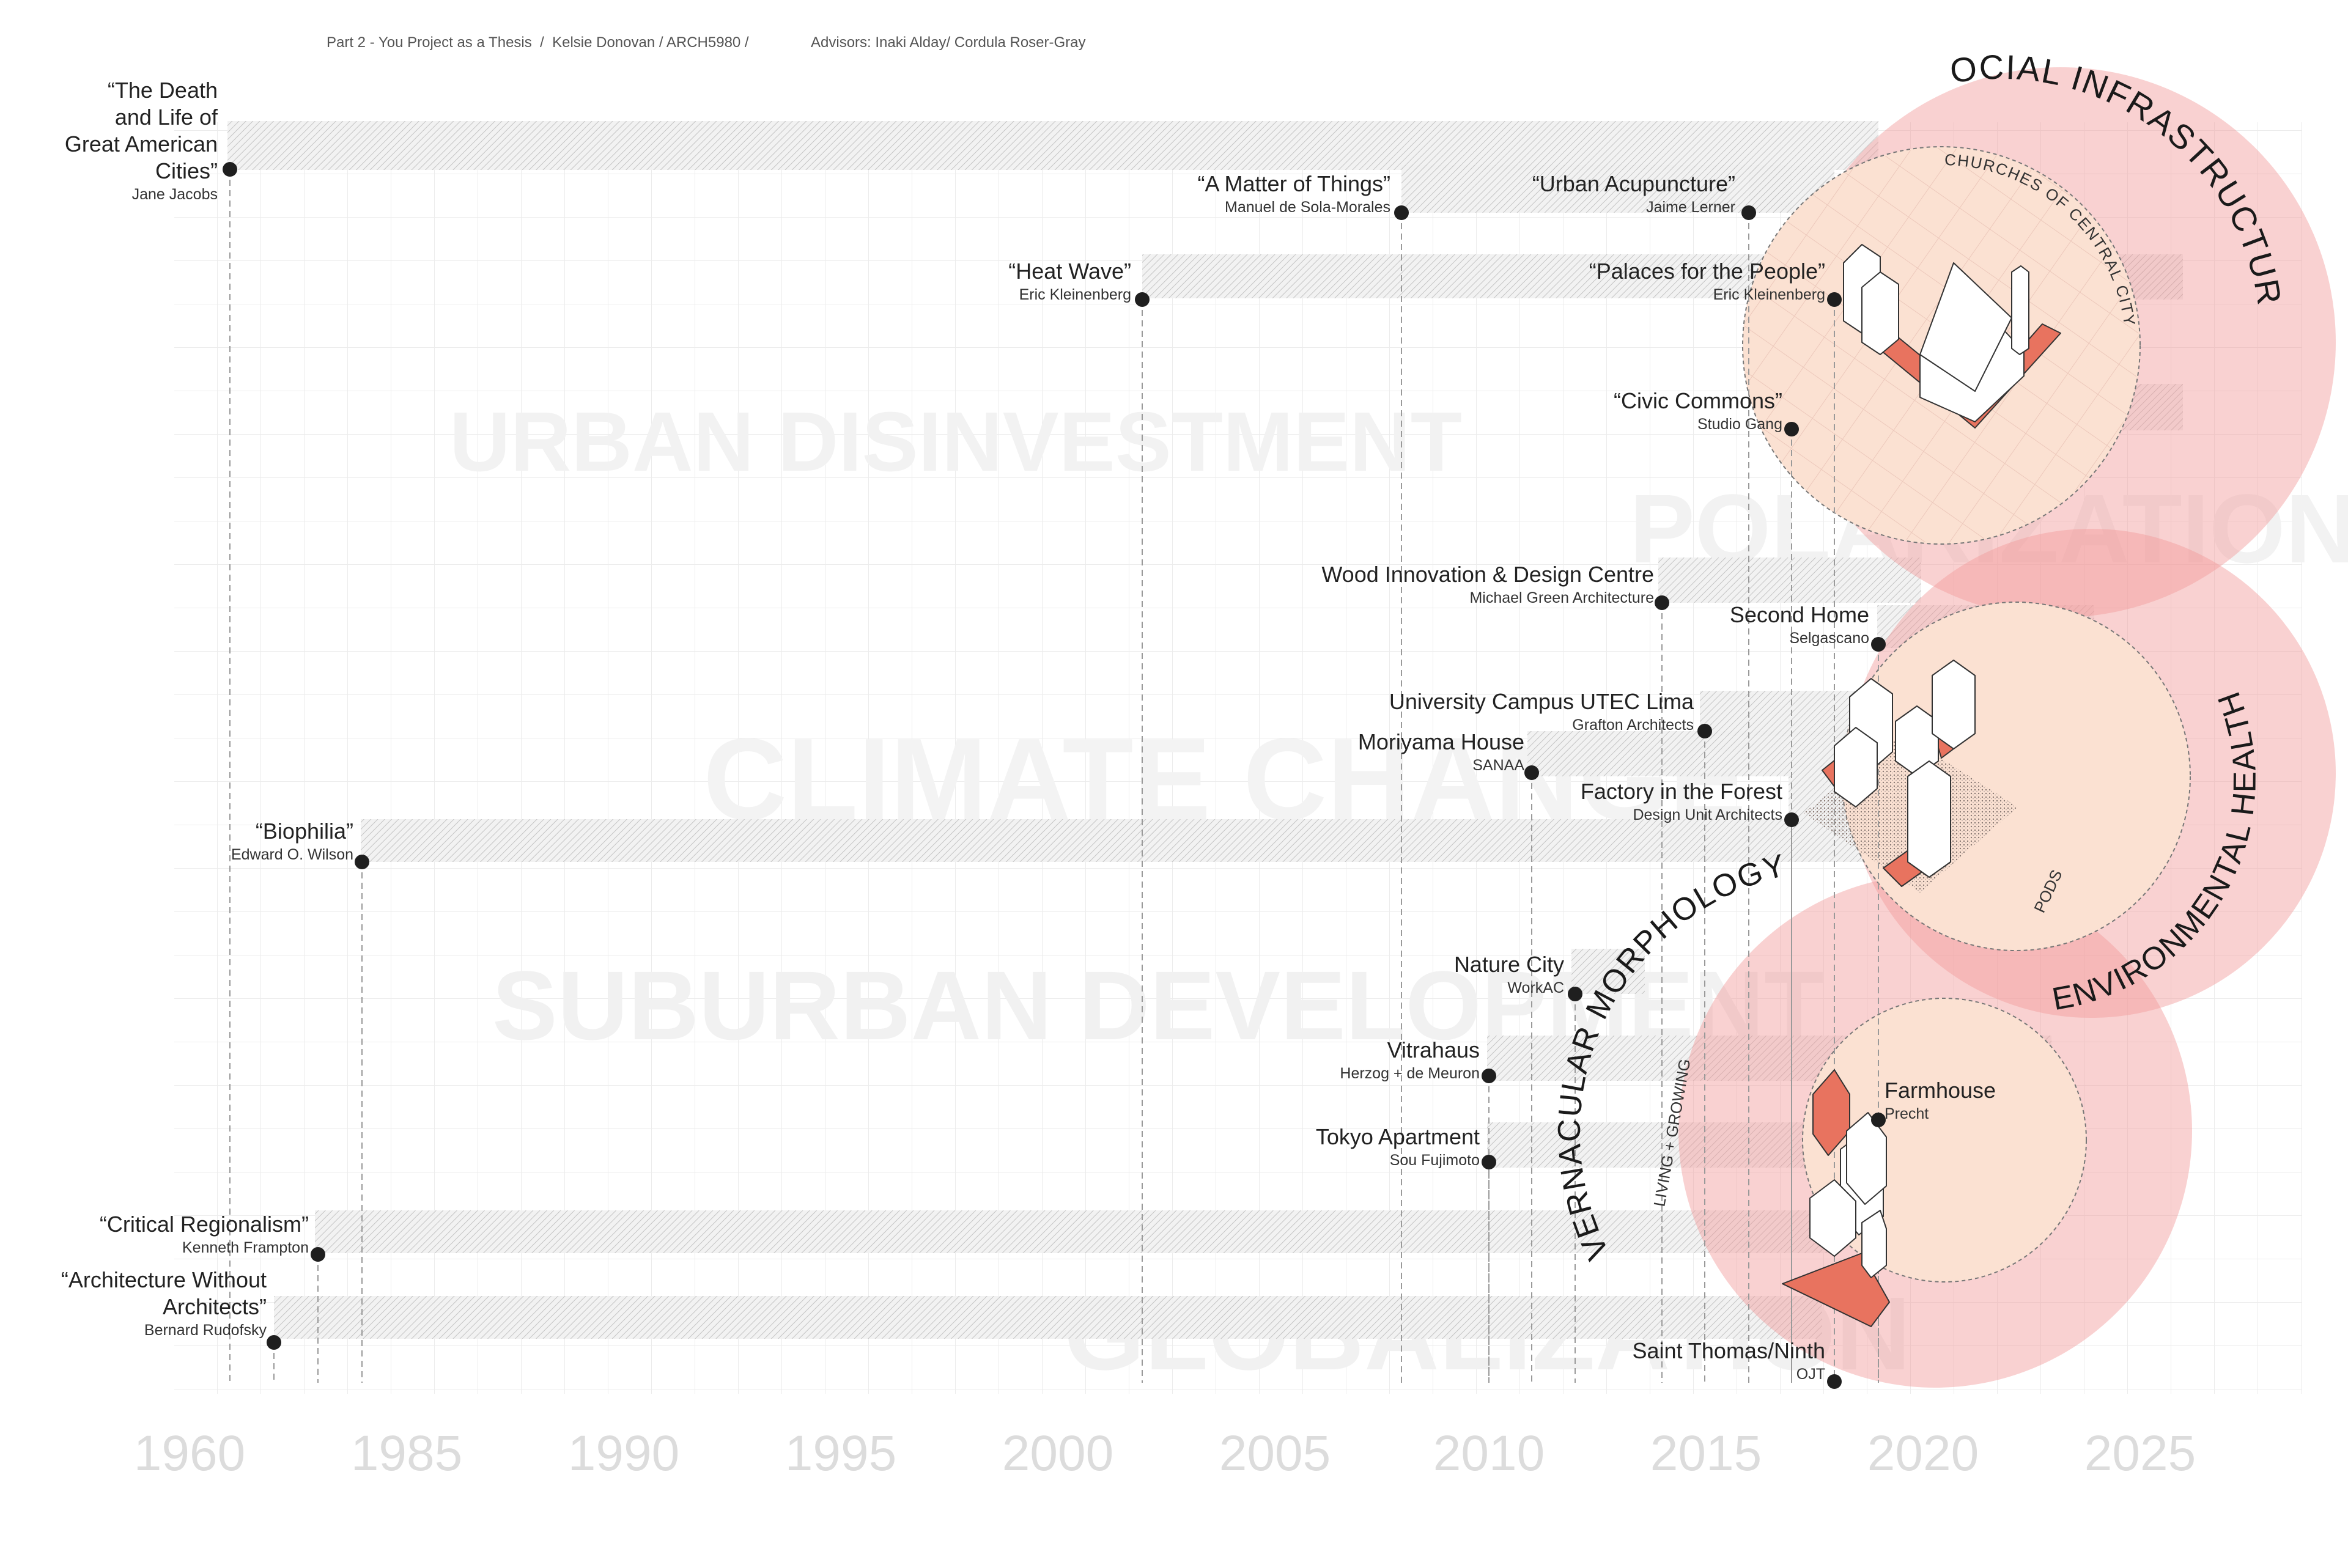 The image size is (2348, 1568). What do you see at coordinates (215, 1306) in the screenshot?
I see `without-title: Architects”` at bounding box center [215, 1306].